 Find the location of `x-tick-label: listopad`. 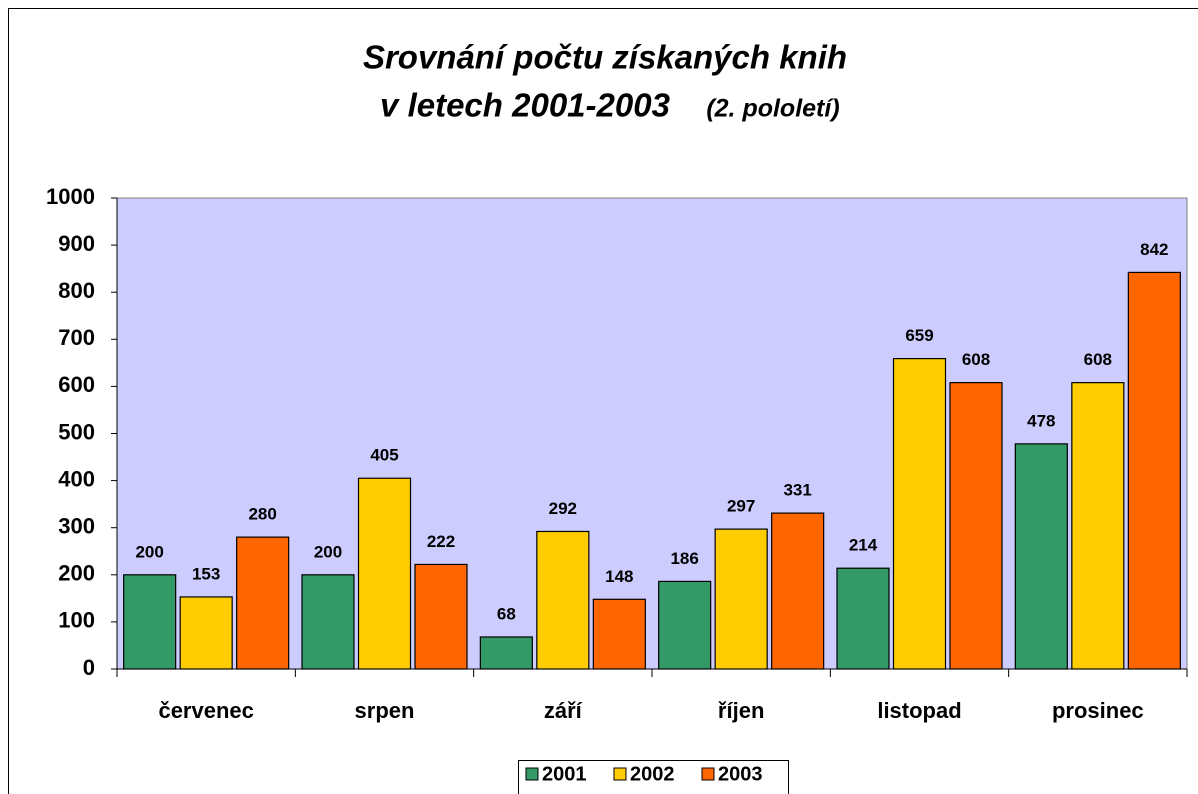

x-tick-label: listopad is located at coordinates (919, 710).